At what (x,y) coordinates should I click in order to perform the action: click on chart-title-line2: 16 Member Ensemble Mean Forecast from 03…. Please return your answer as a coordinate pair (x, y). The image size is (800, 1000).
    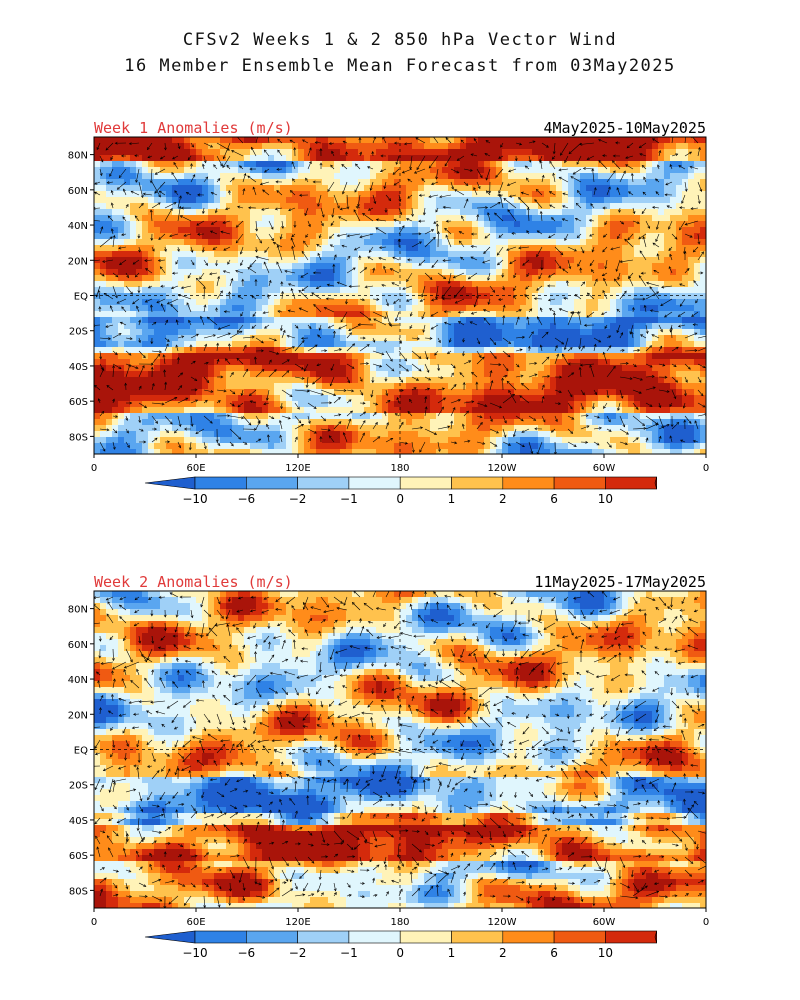
    Looking at the image, I should click on (400, 66).